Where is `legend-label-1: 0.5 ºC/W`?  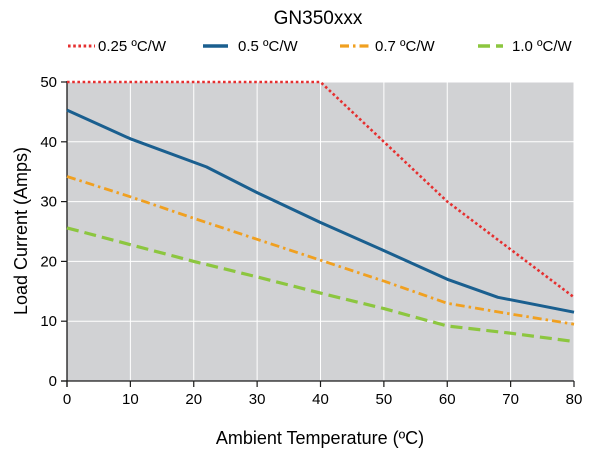
legend-label-1: 0.5 ºC/W is located at coordinates (268, 46).